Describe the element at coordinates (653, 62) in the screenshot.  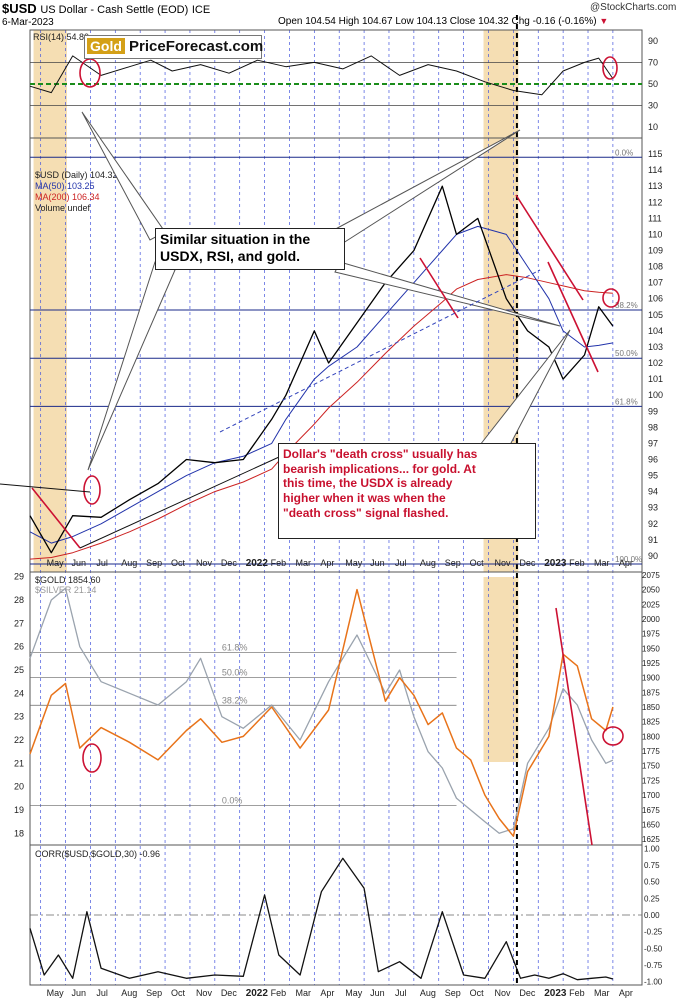
I see `rsi-tick-label: 70` at that location.